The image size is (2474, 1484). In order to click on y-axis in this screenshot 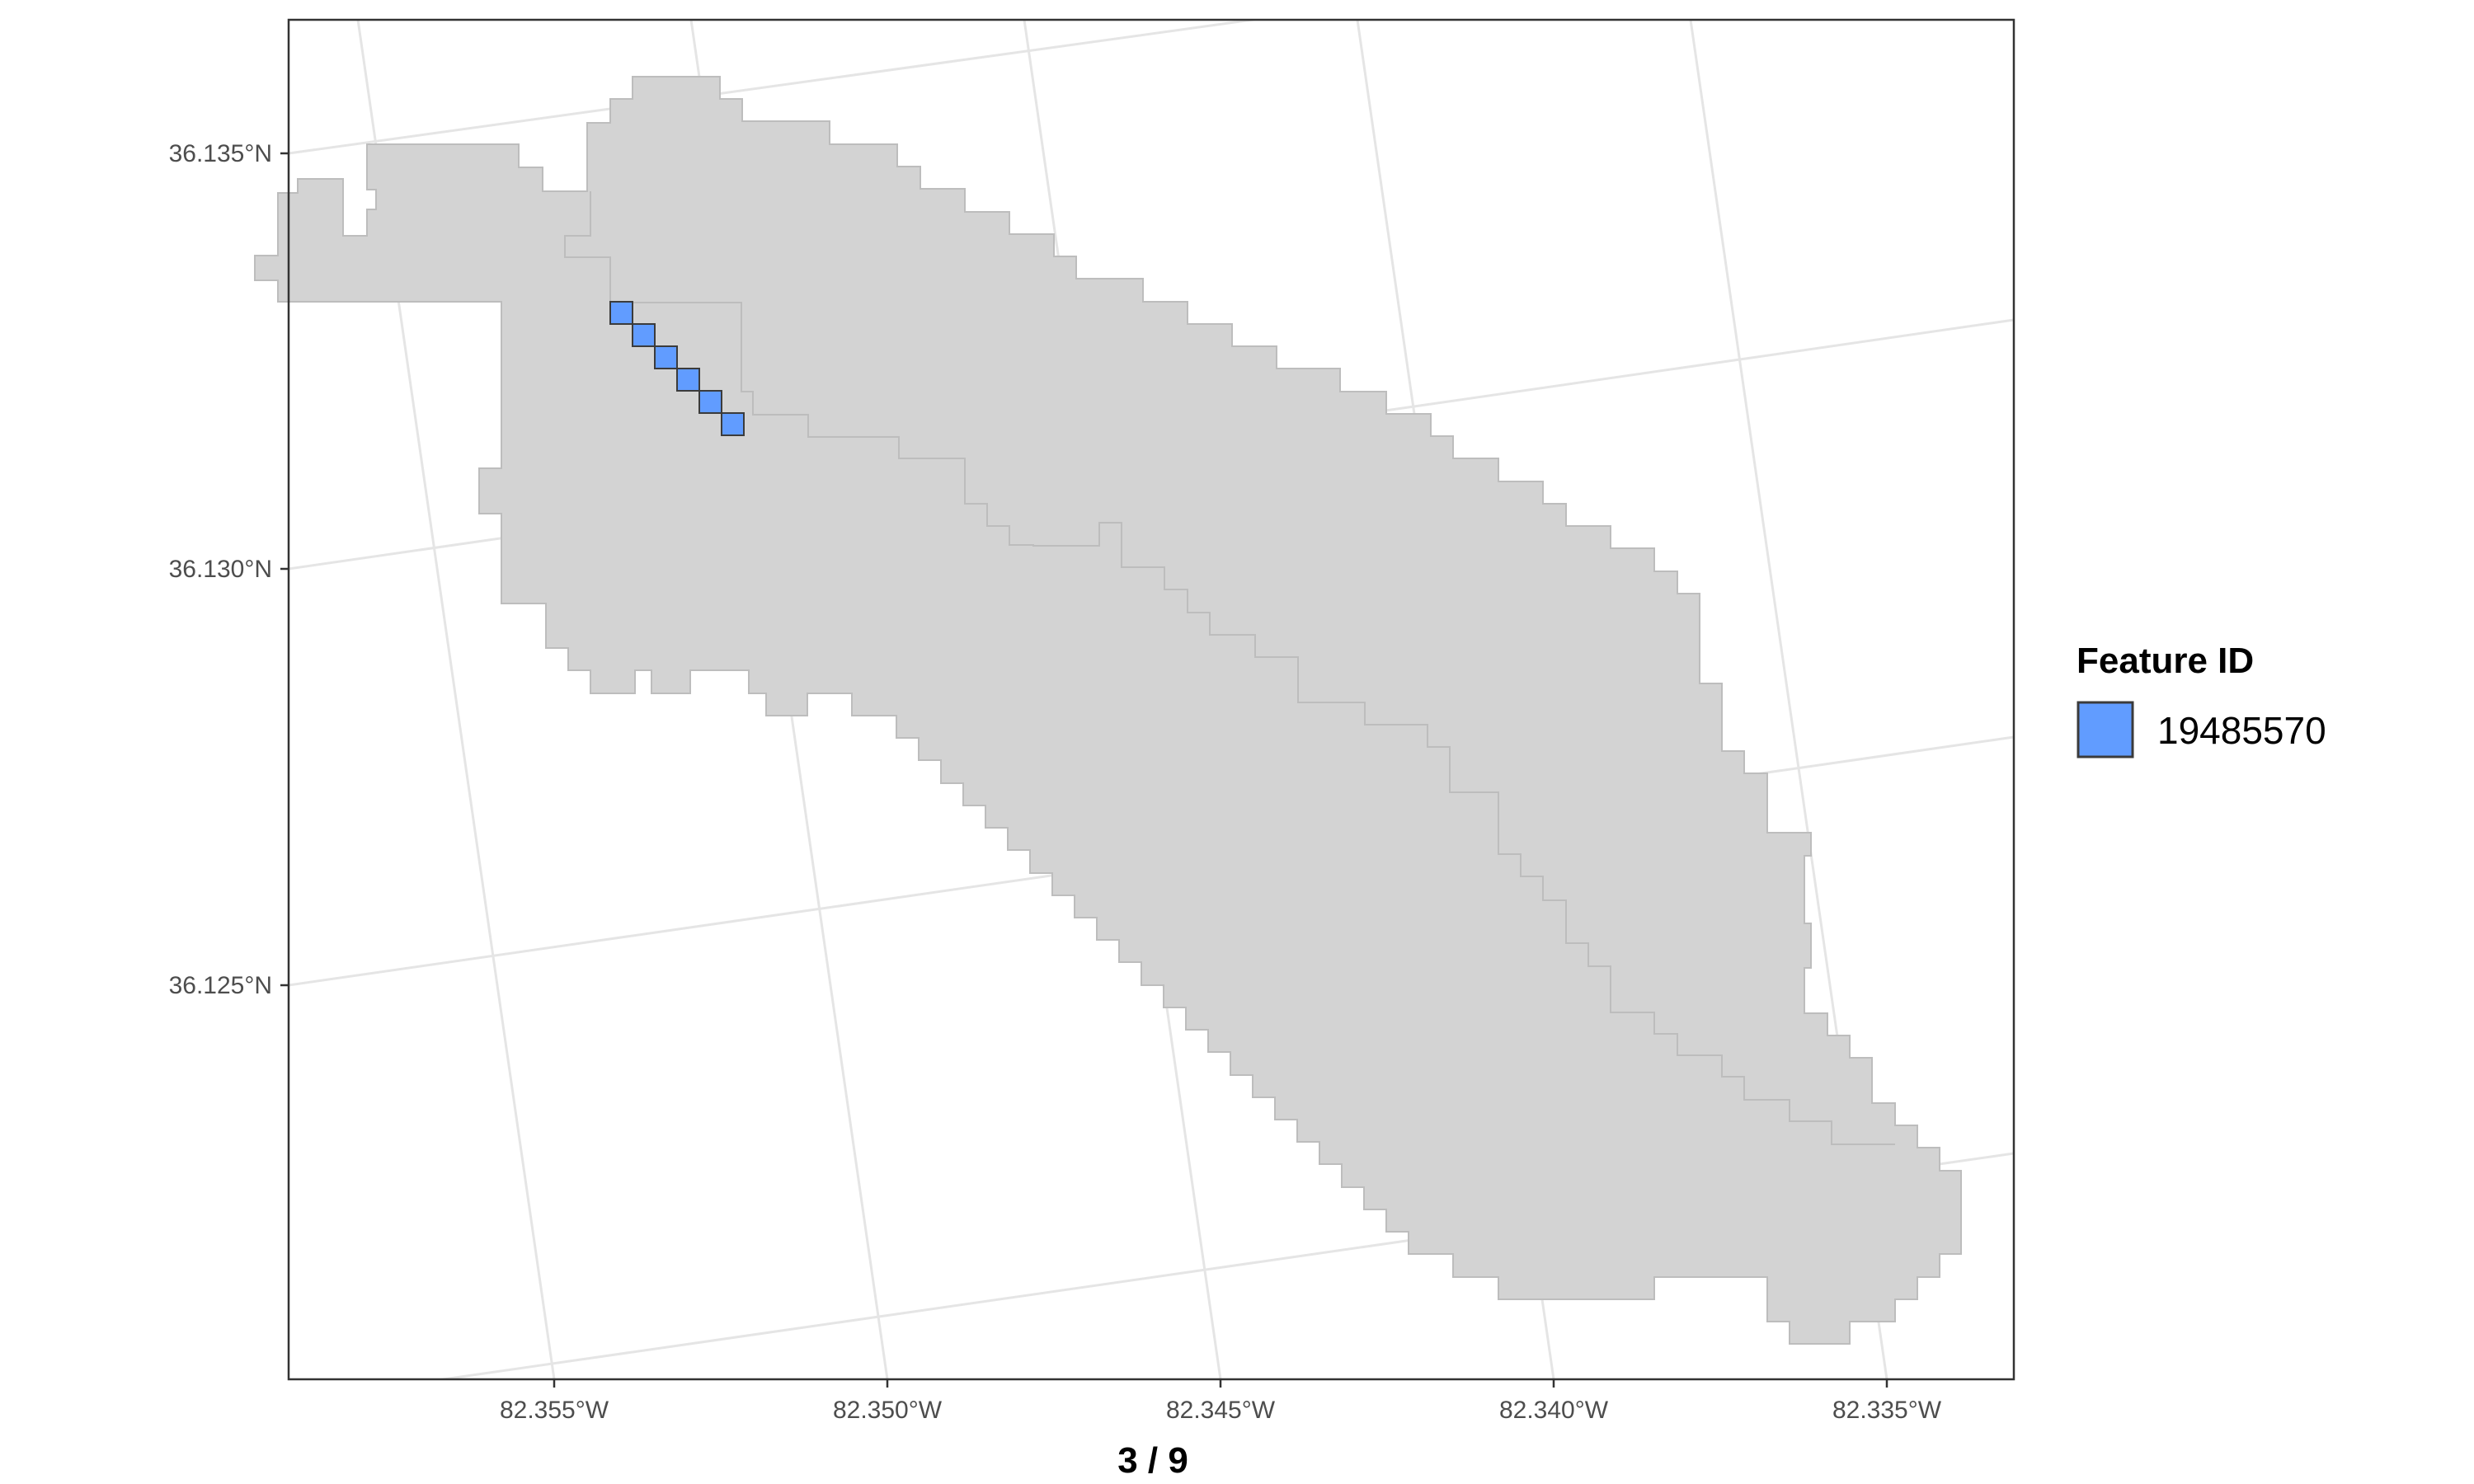, I will do `click(284, 569)`.